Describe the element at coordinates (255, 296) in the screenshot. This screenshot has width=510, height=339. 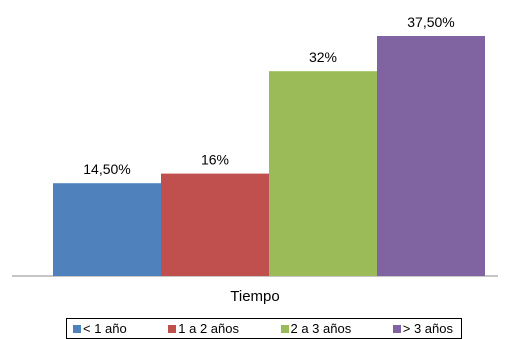
I see `x-axis-label: Tiempo` at that location.